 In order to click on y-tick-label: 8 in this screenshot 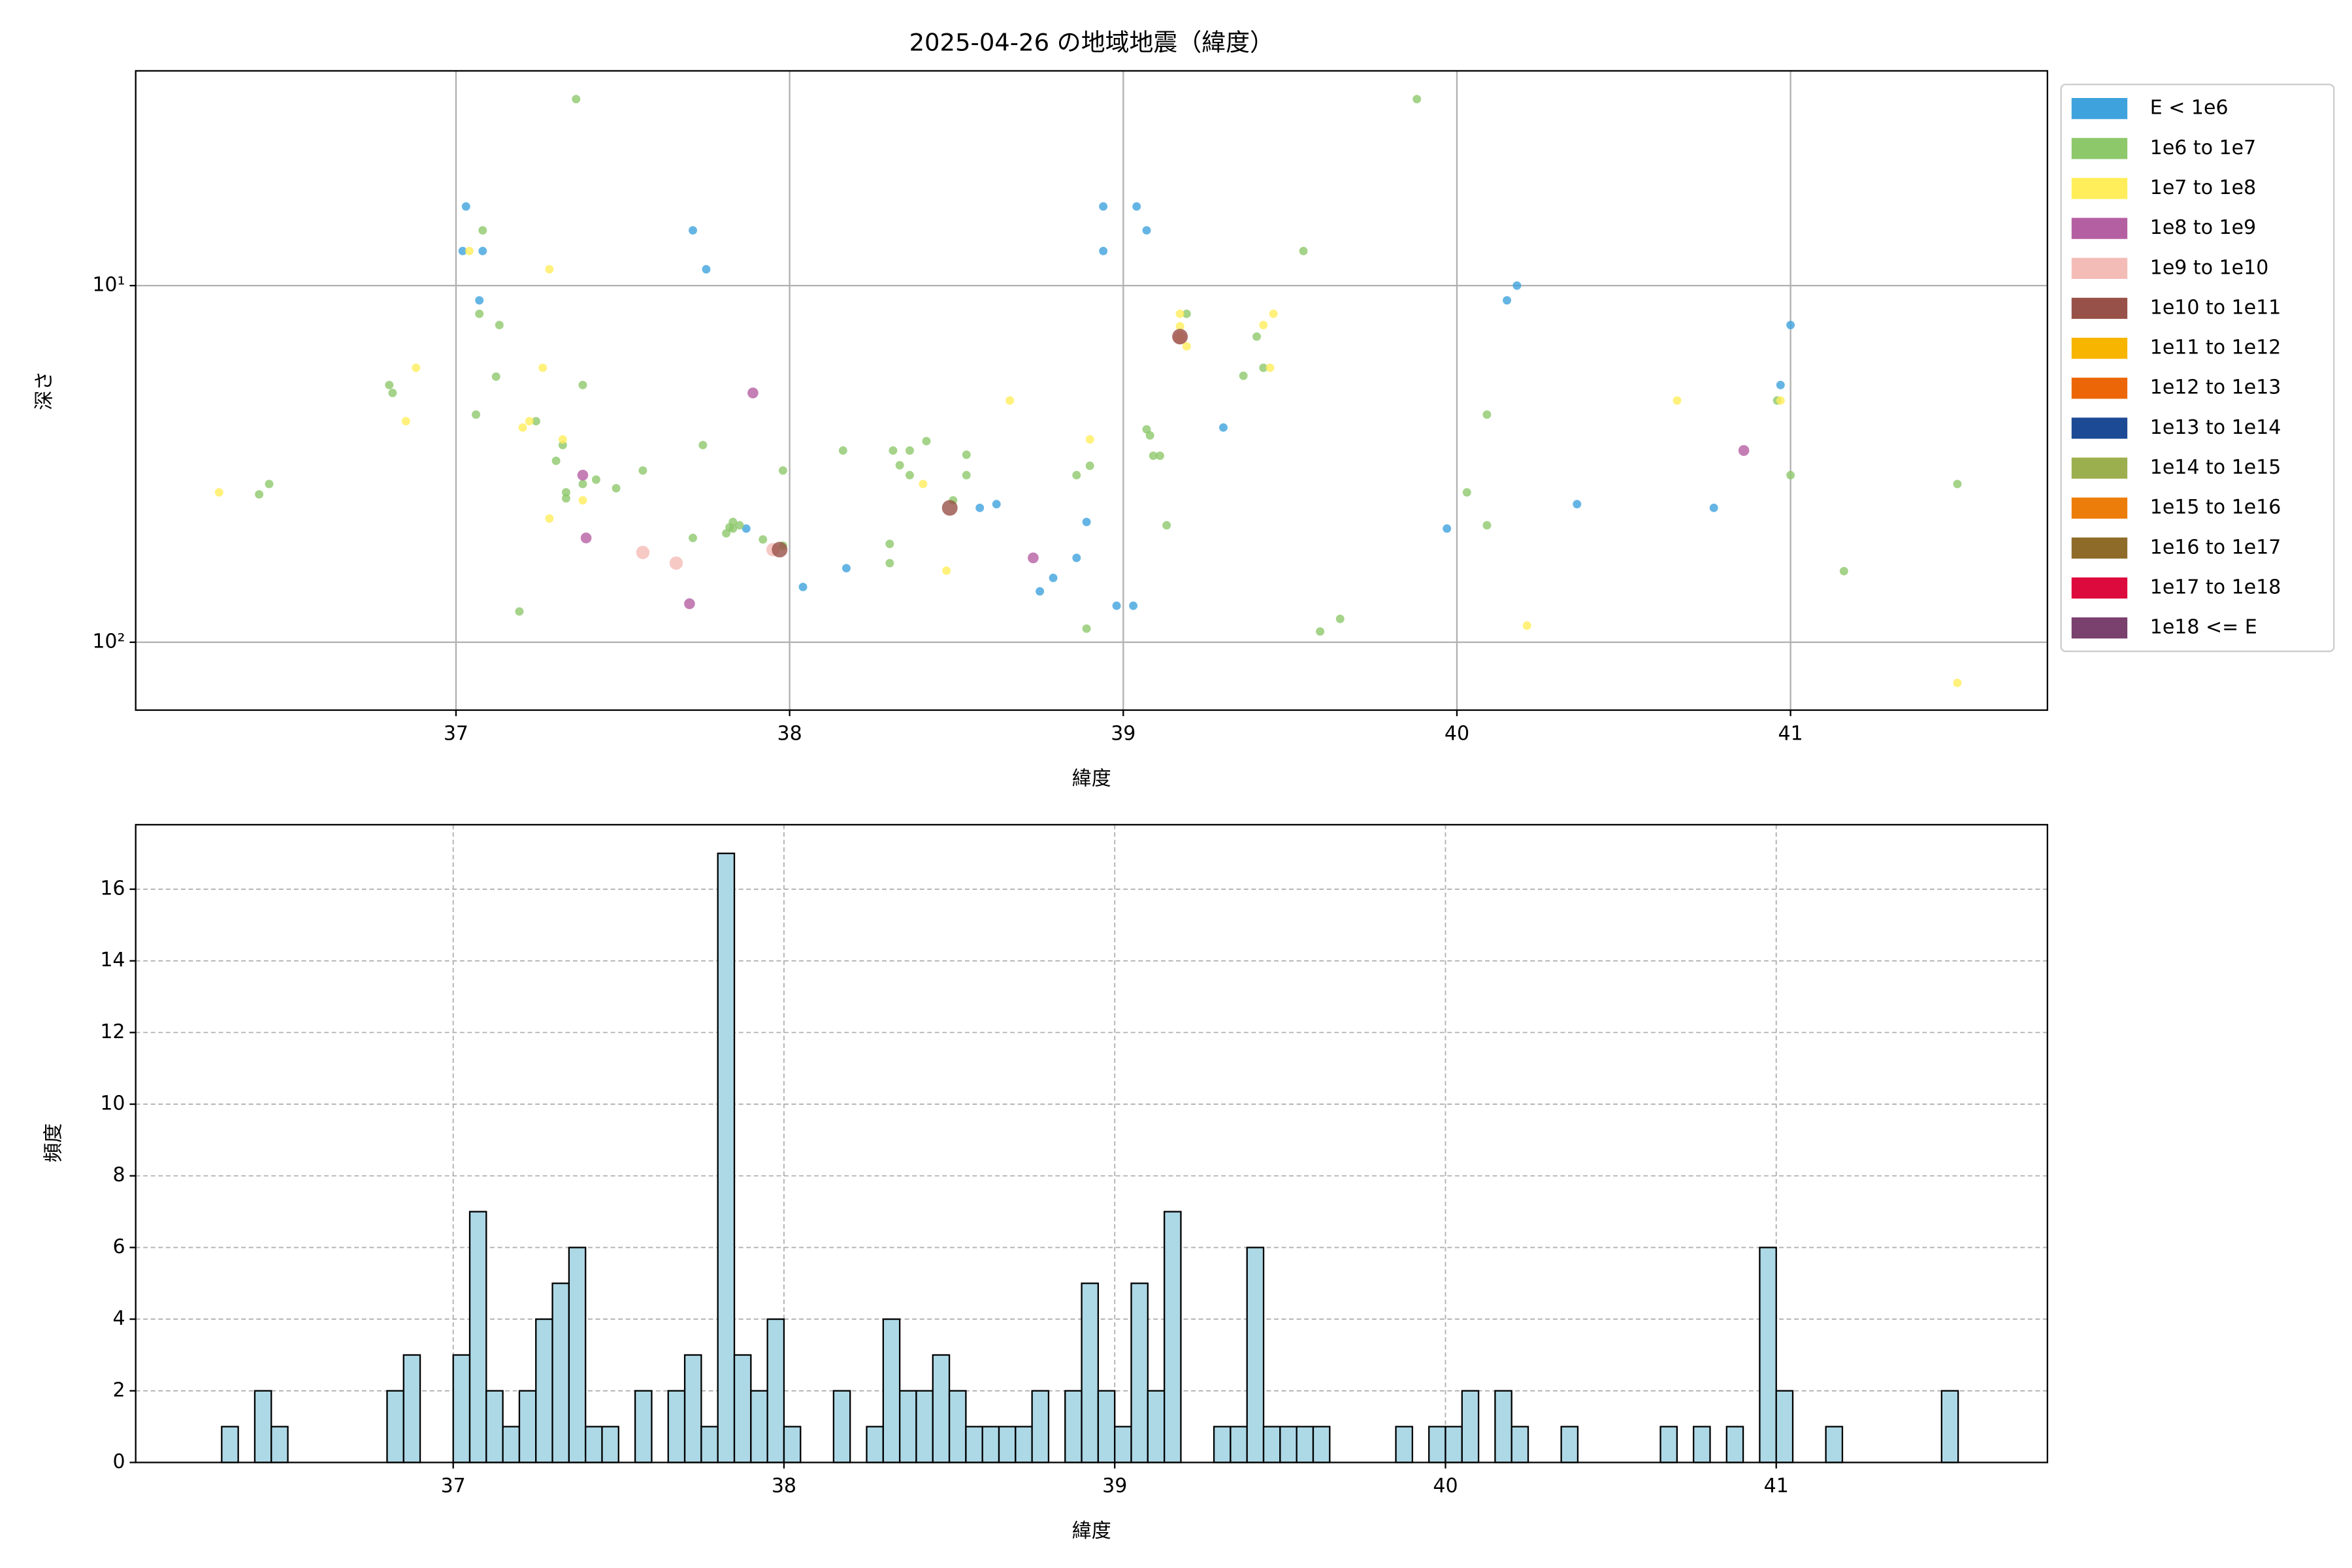, I will do `click(118, 1175)`.